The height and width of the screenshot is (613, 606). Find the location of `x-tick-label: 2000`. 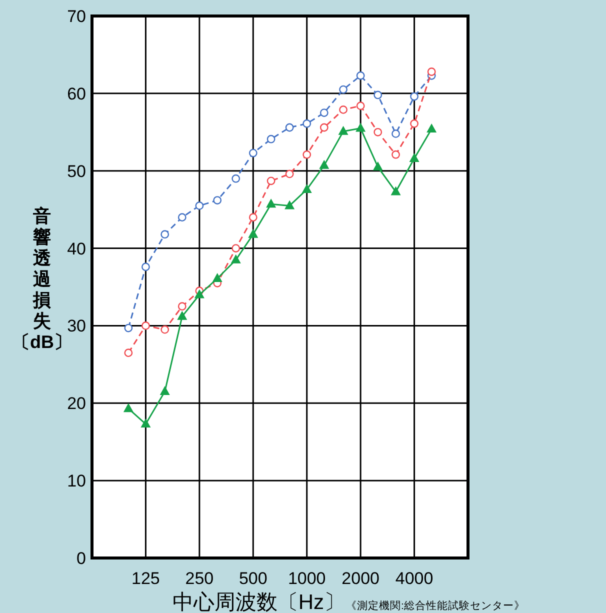

x-tick-label: 2000 is located at coordinates (361, 578).